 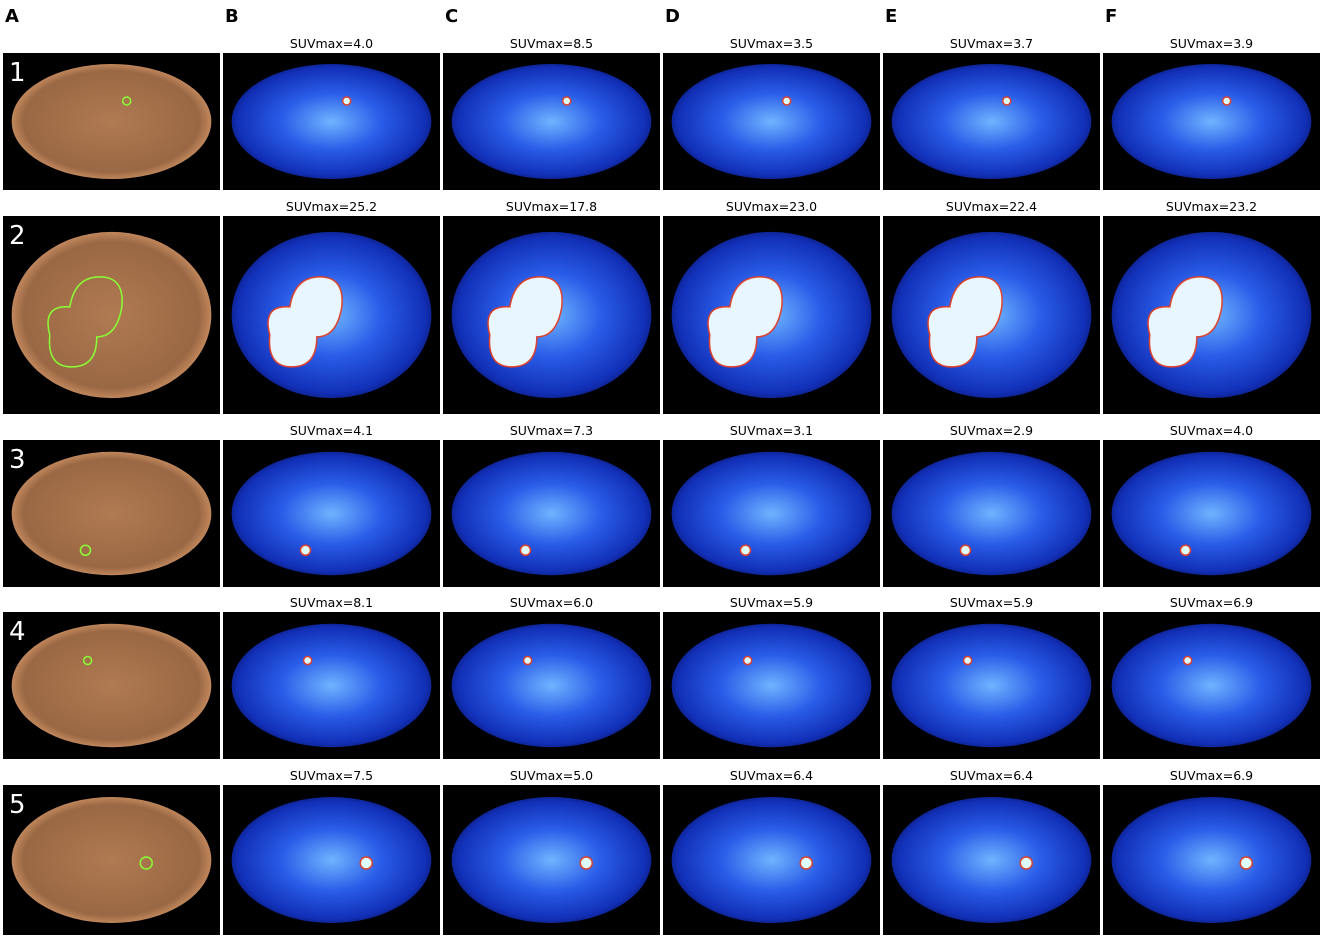 I want to click on panel-letter: E, so click(x=891, y=16).